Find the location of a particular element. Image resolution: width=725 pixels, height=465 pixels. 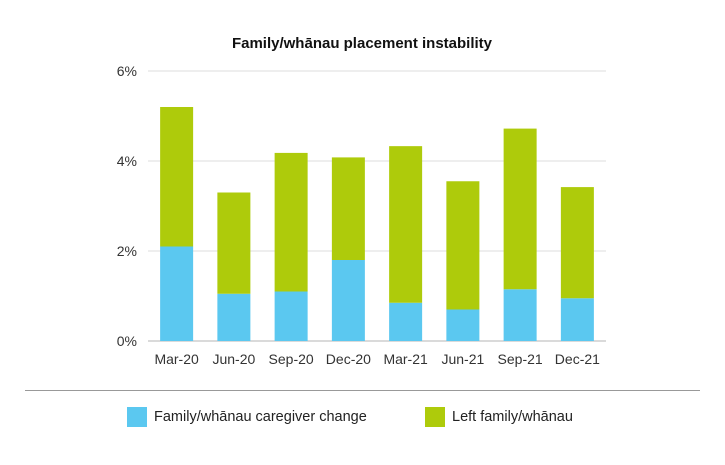

x-tick-label: Dec-21 is located at coordinates (577, 359).